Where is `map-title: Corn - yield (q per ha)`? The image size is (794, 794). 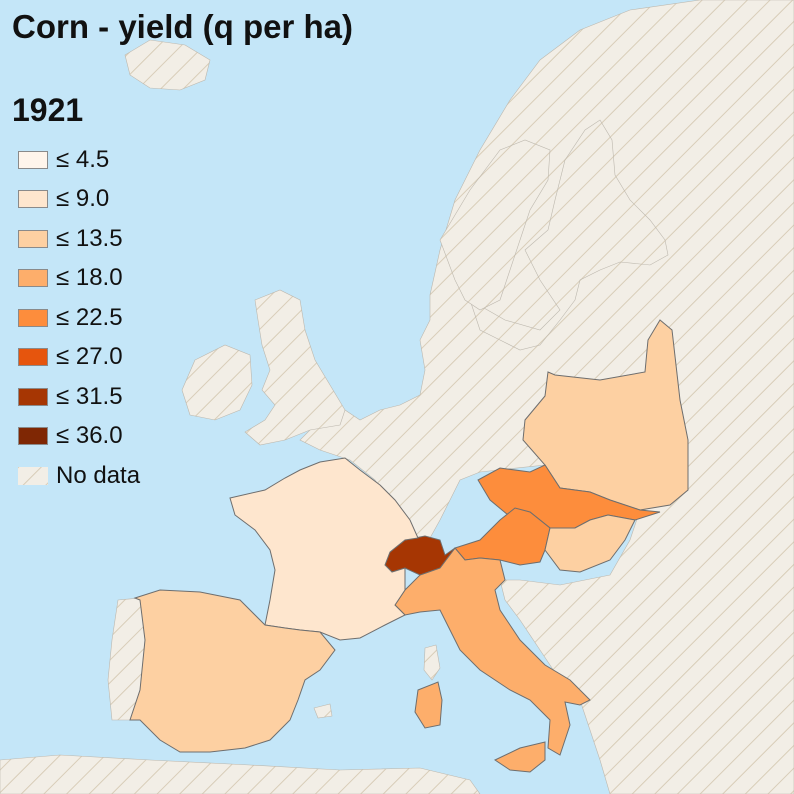
map-title: Corn - yield (q per ha) is located at coordinates (183, 26).